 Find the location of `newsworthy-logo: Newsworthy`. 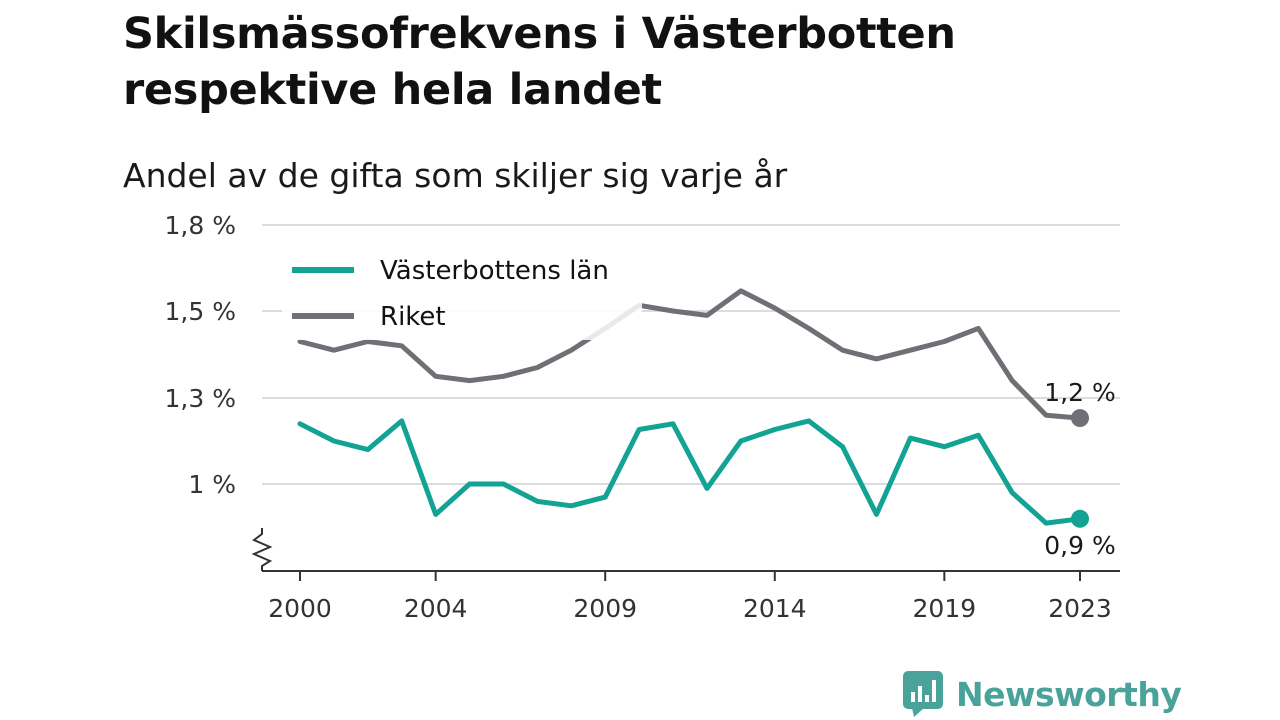

newsworthy-logo: Newsworthy is located at coordinates (1042, 694).